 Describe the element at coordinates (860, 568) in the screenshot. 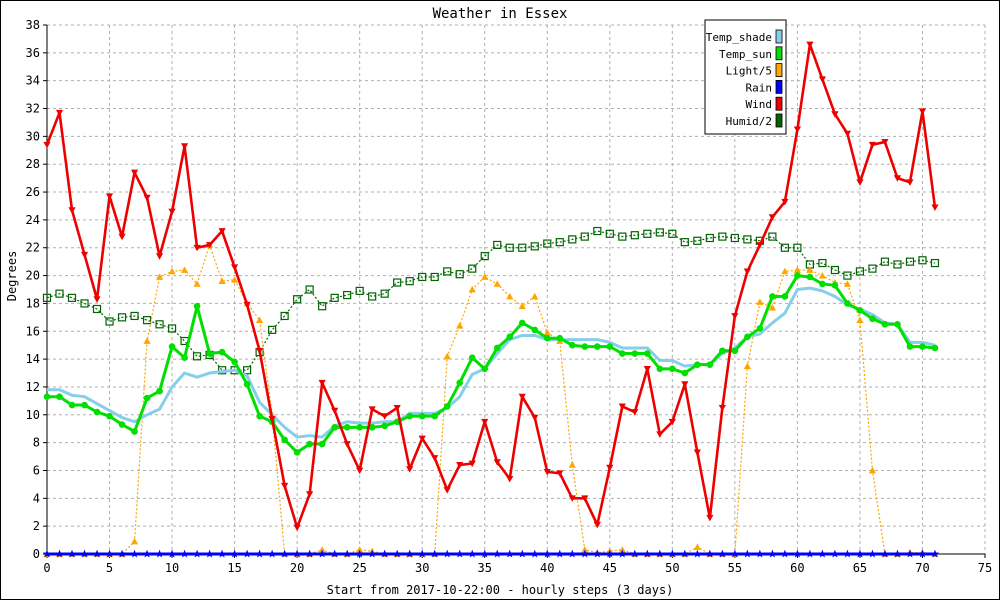

I see `x-tick-label: 65` at that location.